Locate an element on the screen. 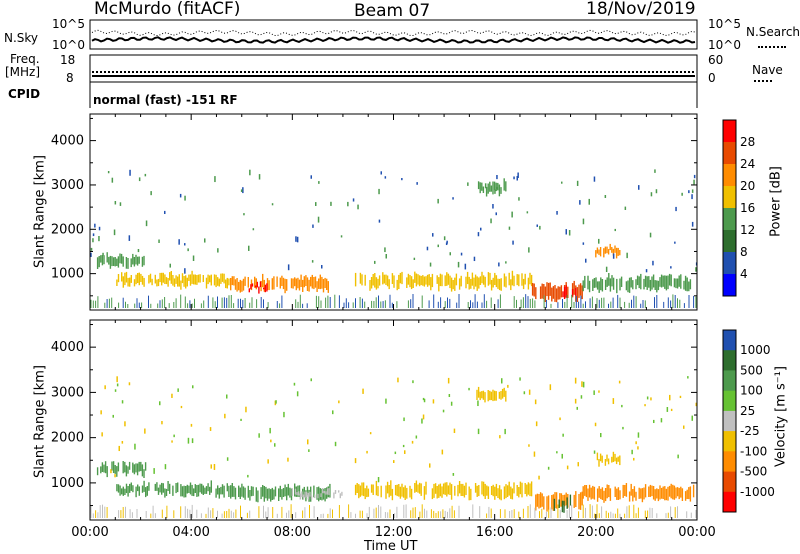 This screenshot has height=554, width=800. velocity-colorbar-tick: 100 is located at coordinates (751, 391).